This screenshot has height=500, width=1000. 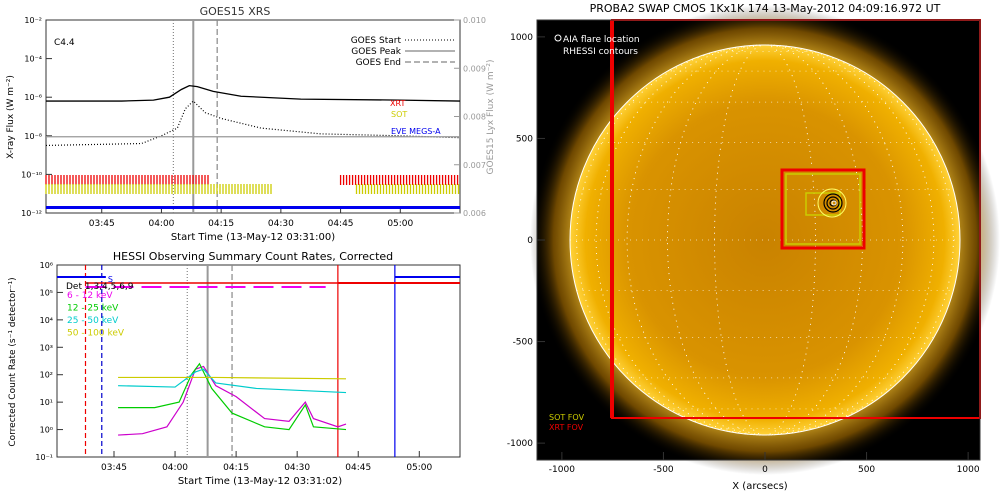 I want to click on goes-title: GOES15 XRS, so click(x=235, y=11).